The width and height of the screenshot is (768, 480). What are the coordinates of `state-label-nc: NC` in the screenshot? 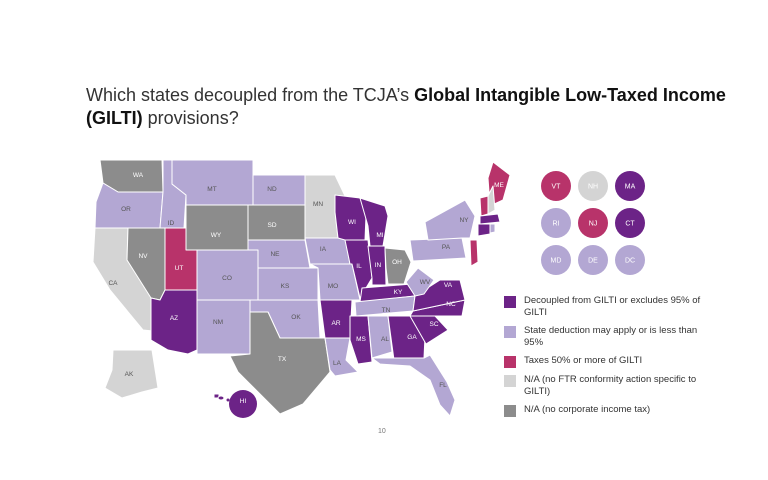 It's located at (451, 304).